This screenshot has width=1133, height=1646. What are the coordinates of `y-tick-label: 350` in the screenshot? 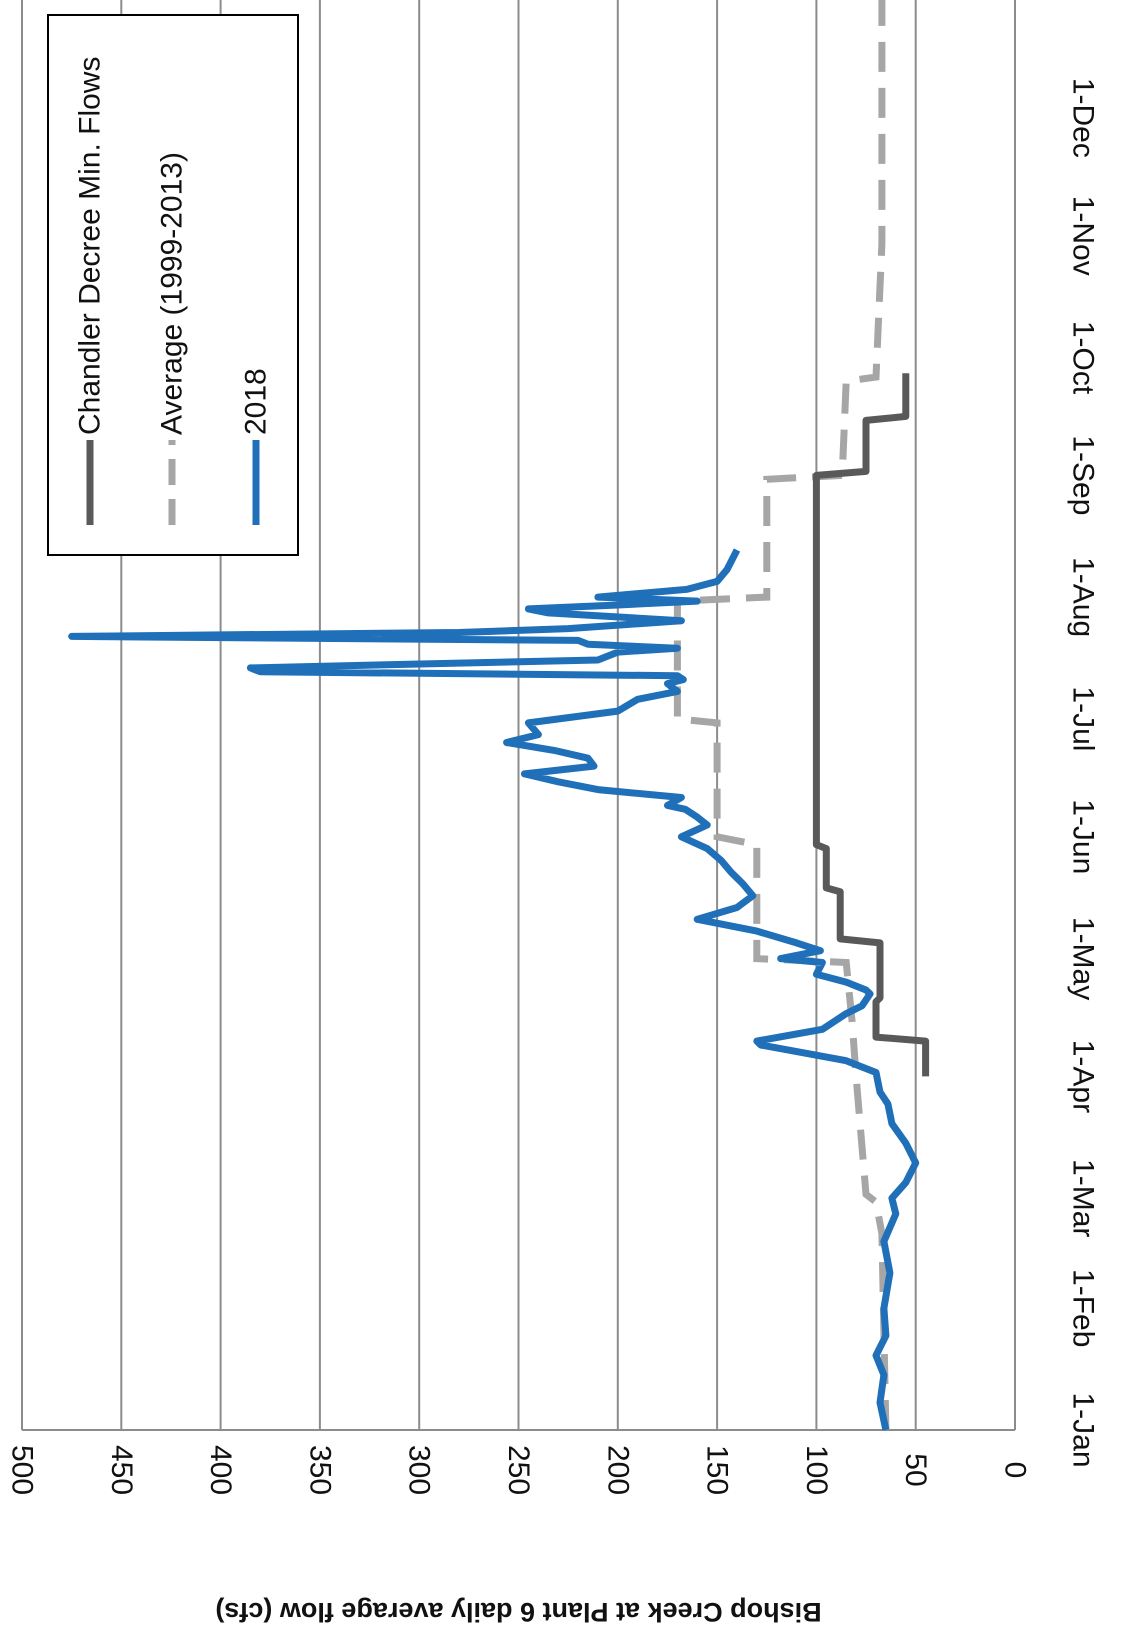 It's located at (319, 1470).